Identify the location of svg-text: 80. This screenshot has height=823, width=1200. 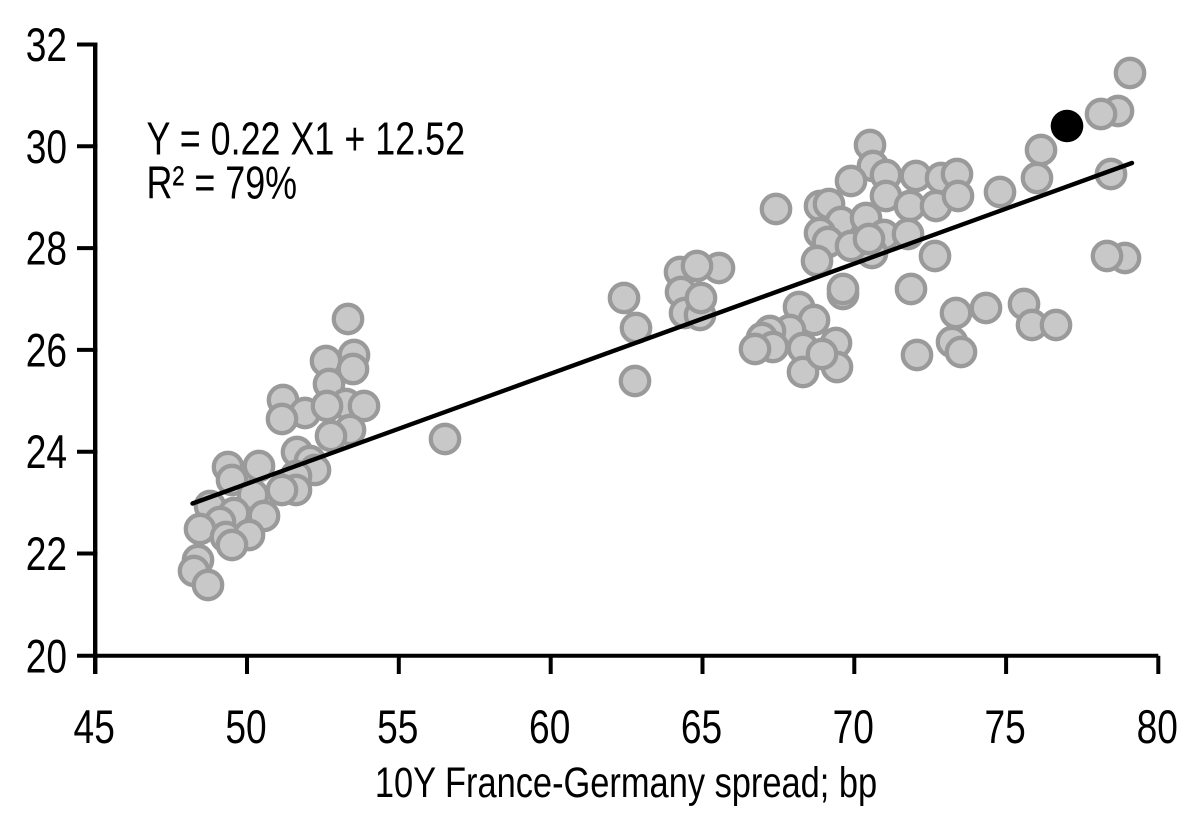
(1157, 727).